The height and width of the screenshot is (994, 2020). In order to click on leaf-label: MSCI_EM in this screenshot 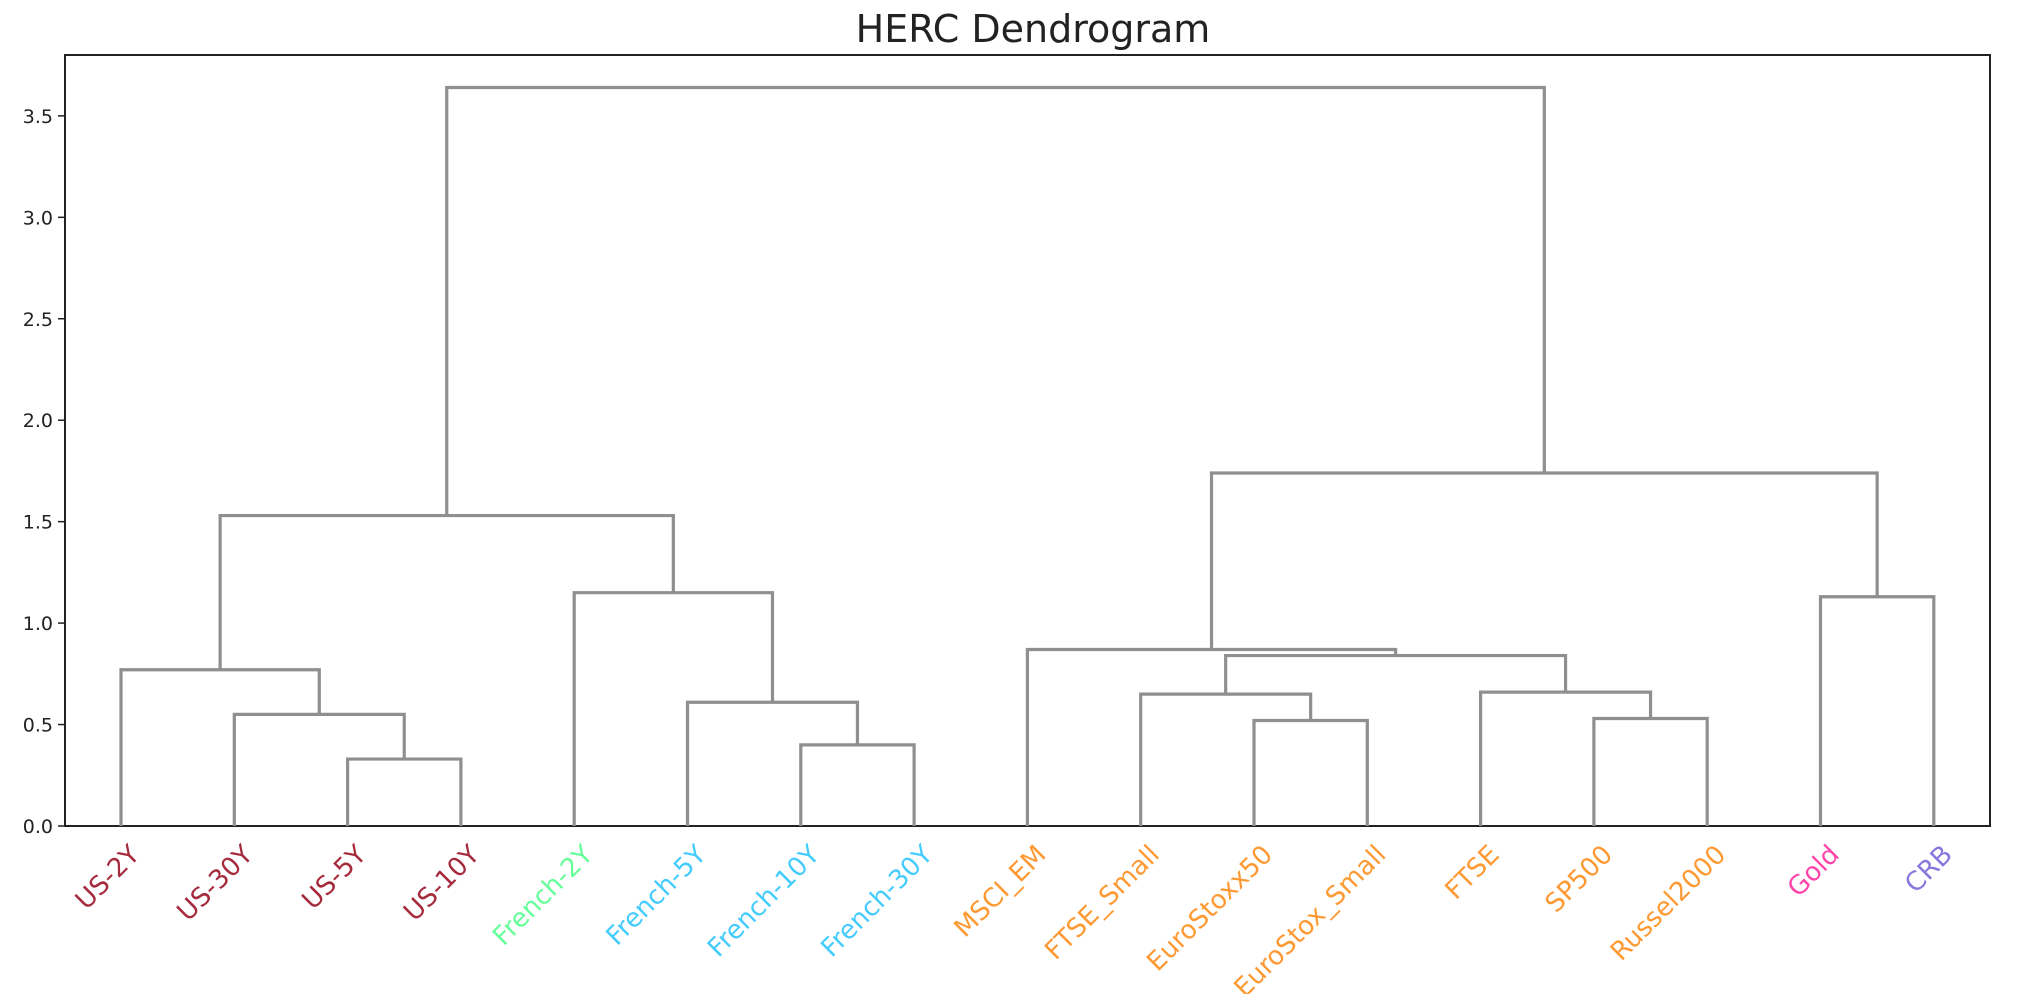, I will do `click(1001, 892)`.